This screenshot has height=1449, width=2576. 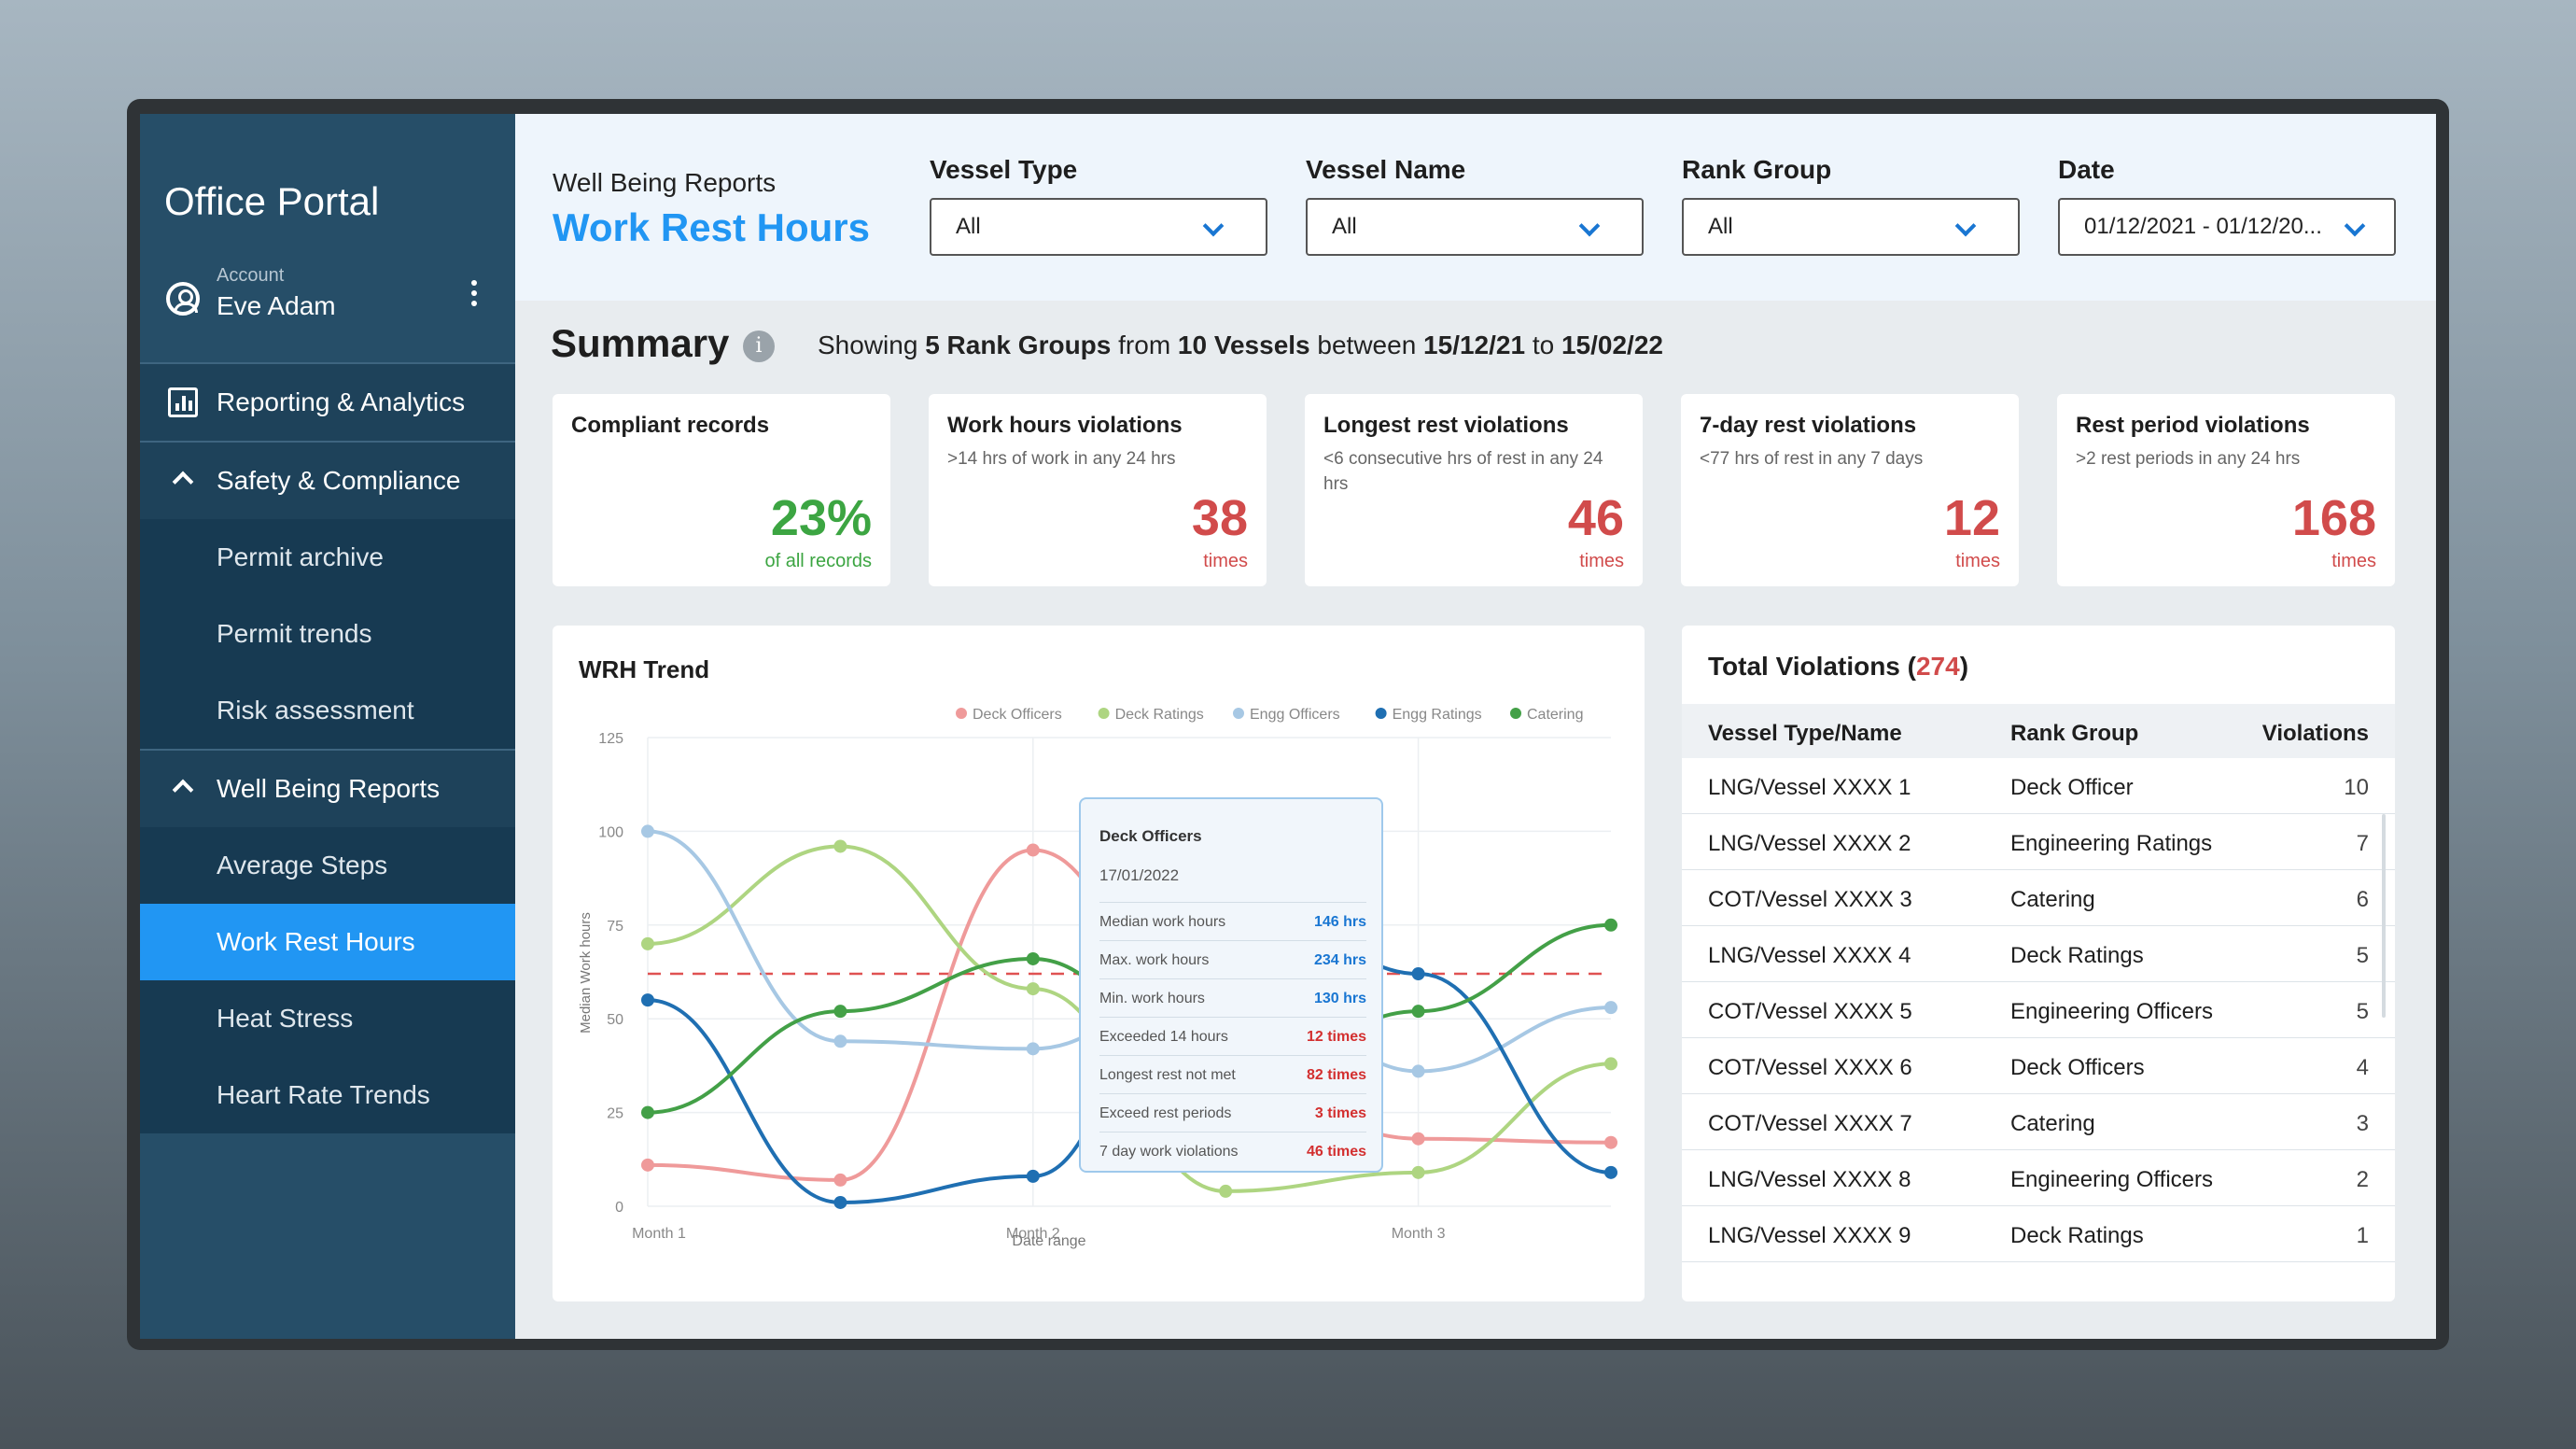 I want to click on rank-group: Engineering Ratings, so click(x=2111, y=843).